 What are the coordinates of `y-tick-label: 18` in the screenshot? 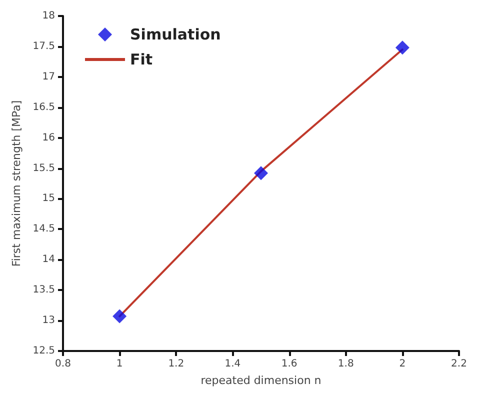 It's located at (48, 16).